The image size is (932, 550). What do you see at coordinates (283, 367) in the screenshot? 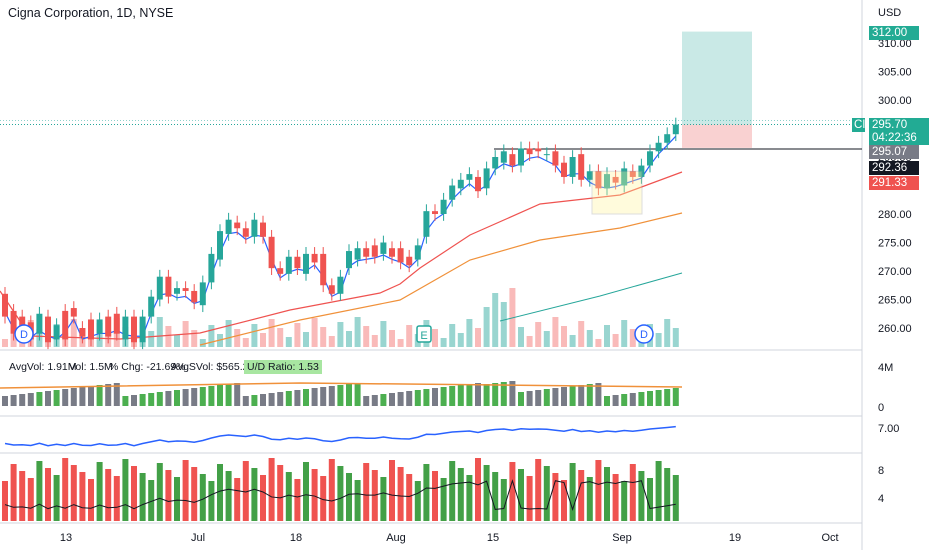
I see `stat-ud-ratio: U/D Ratio: 1.53` at bounding box center [283, 367].